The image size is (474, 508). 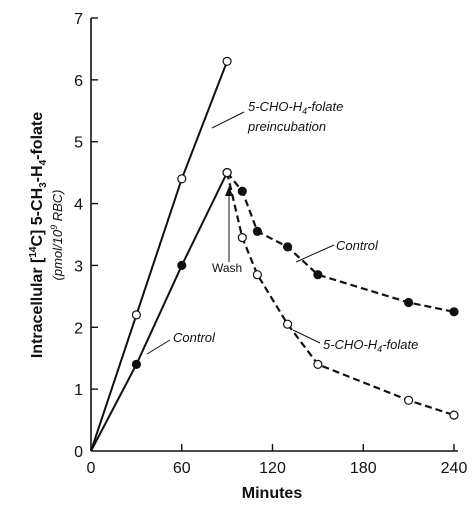 I want to click on annotation-preincubation-leader, so click(x=228, y=120).